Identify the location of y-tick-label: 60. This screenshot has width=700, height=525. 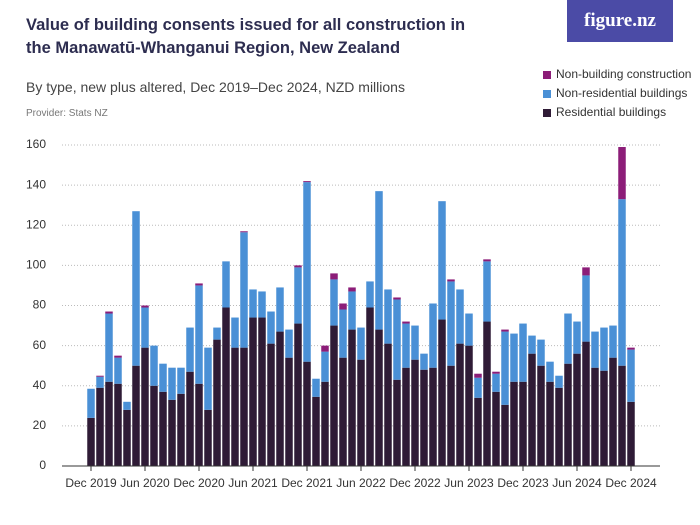
(40, 345).